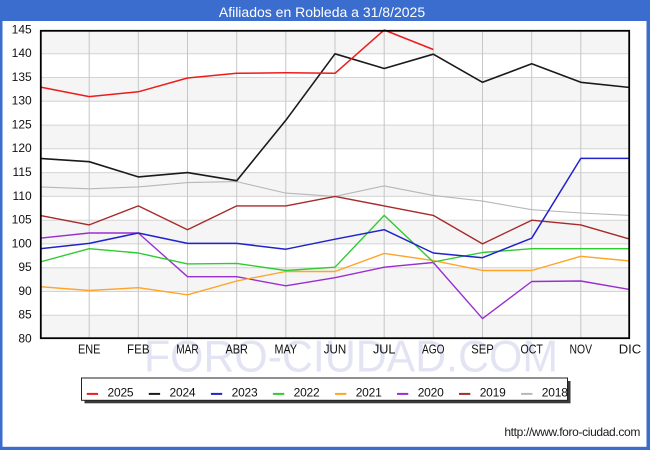  I want to click on svg-text: 95, so click(25, 267).